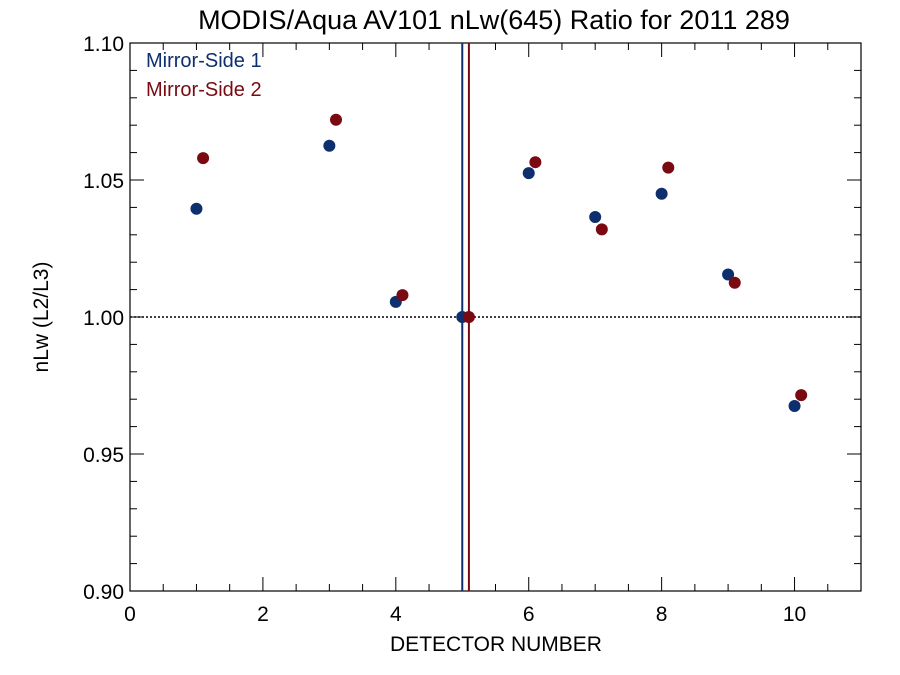  Describe the element at coordinates (794, 614) in the screenshot. I see `x-tick-label: 10` at that location.